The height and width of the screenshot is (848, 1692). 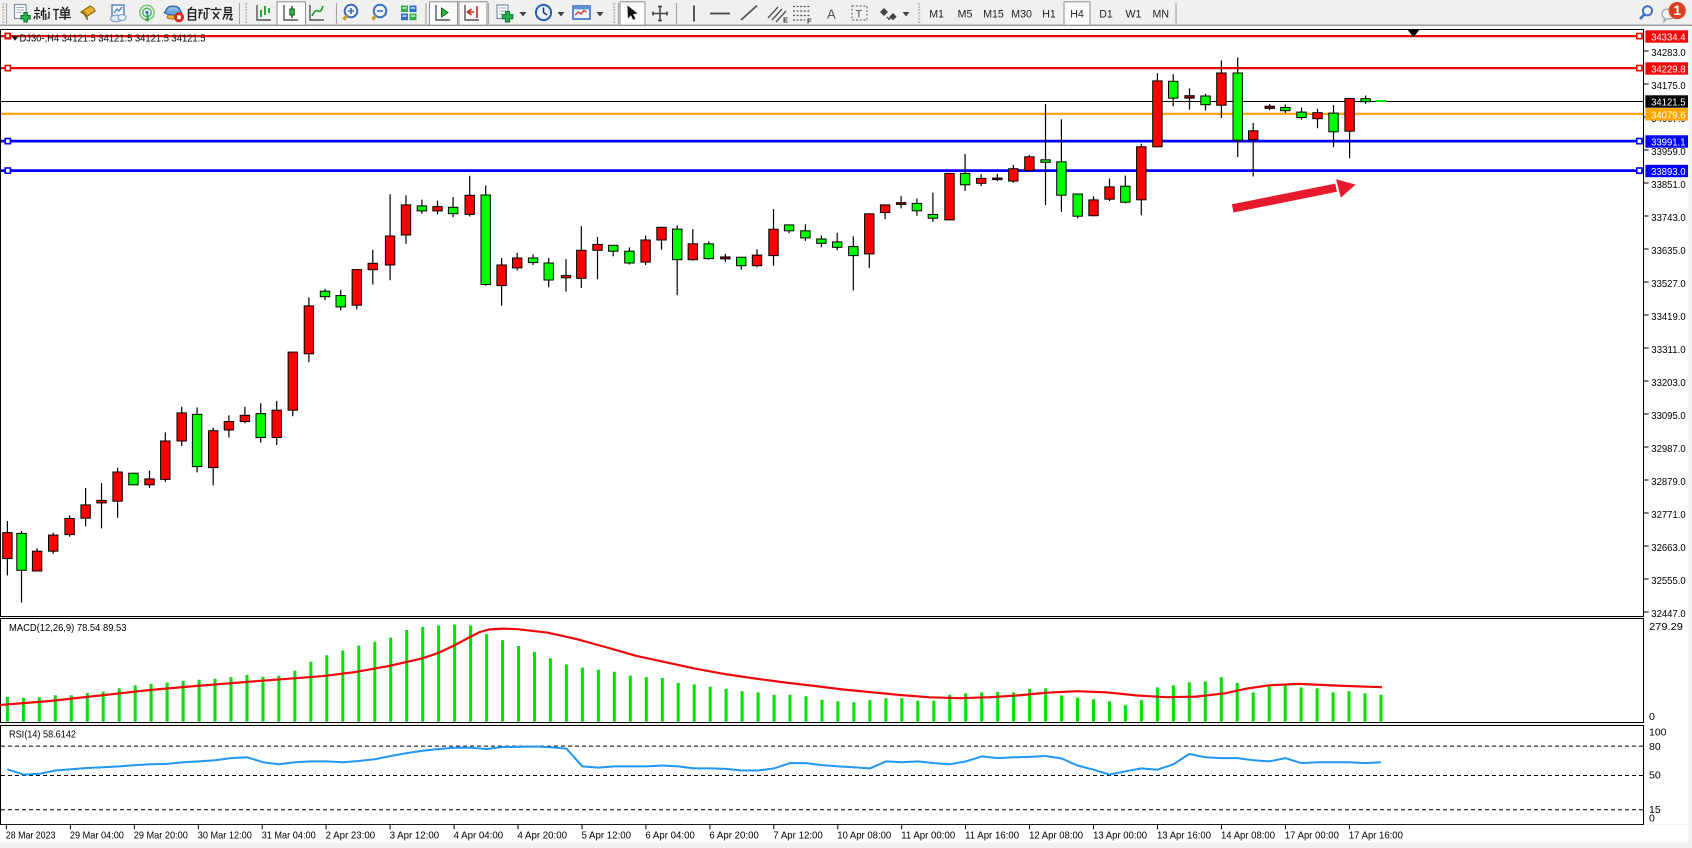 What do you see at coordinates (1668, 70) in the screenshot?
I see `svg-text: 34229.8` at bounding box center [1668, 70].